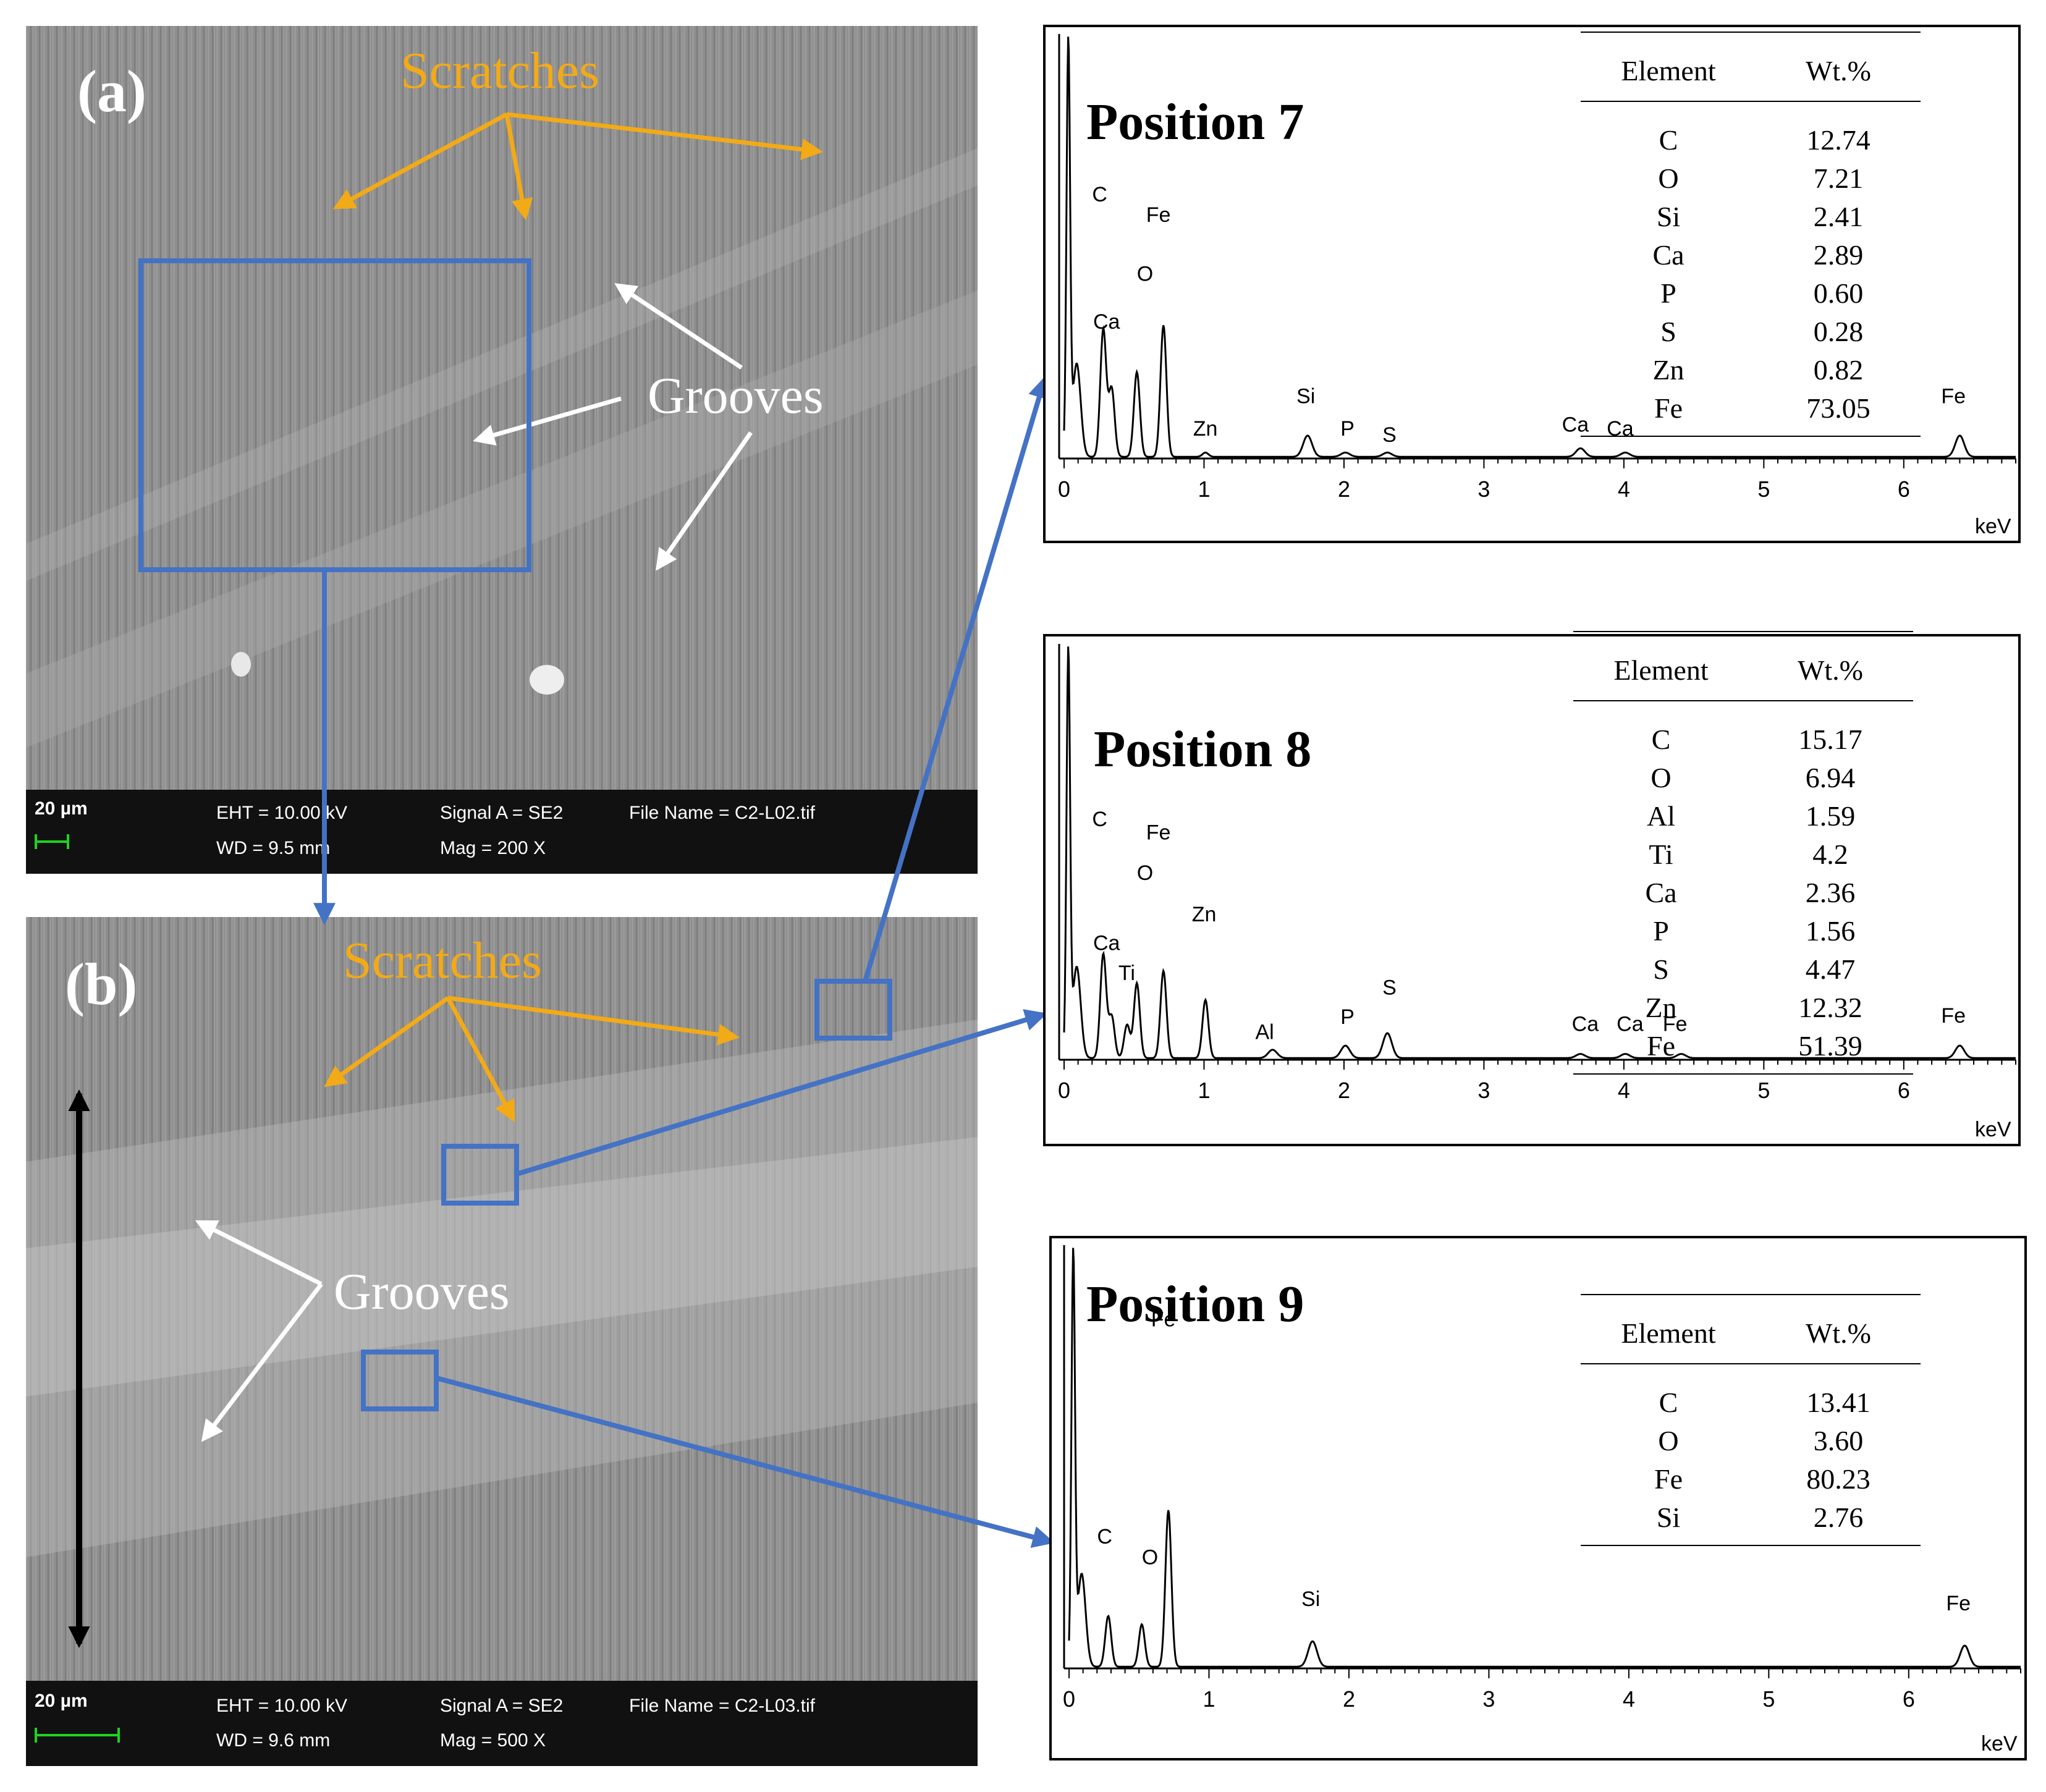  I want to click on table-cell-wt: 0.28, so click(1839, 332).